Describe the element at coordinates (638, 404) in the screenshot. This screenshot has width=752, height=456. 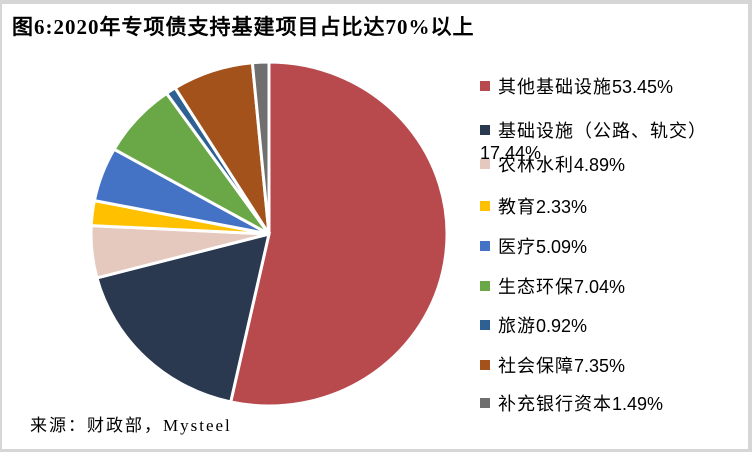
I see `legend-value: 1.49%` at that location.